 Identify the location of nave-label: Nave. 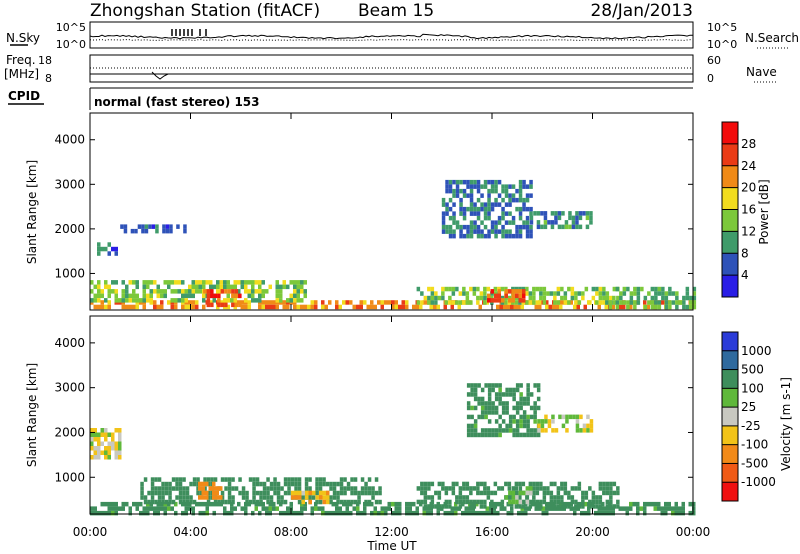
(761, 72).